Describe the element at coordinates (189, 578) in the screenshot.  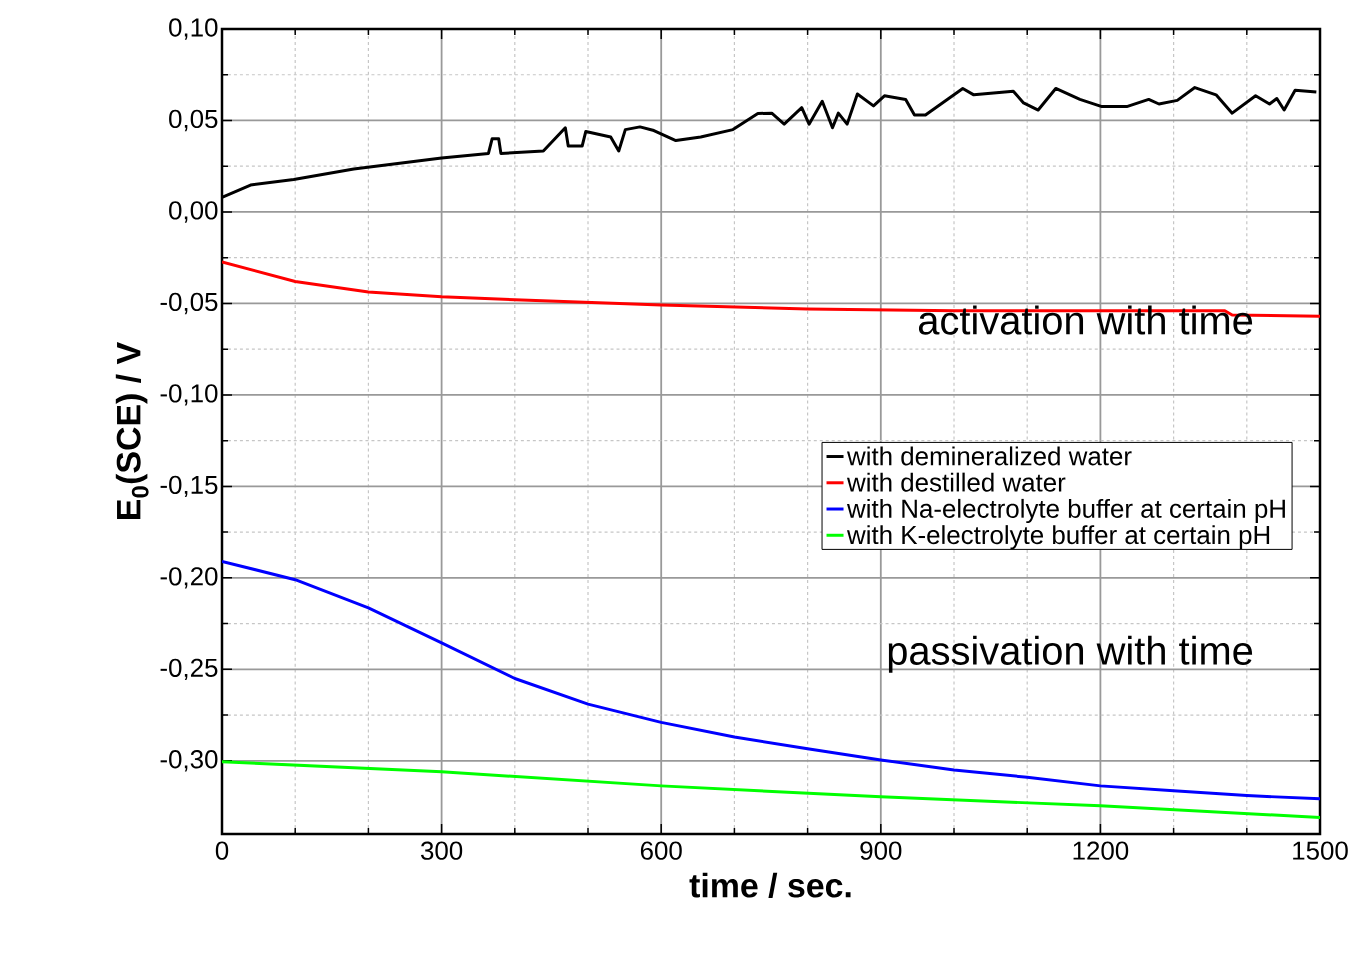
I see `y-tick-label: -0,20` at that location.